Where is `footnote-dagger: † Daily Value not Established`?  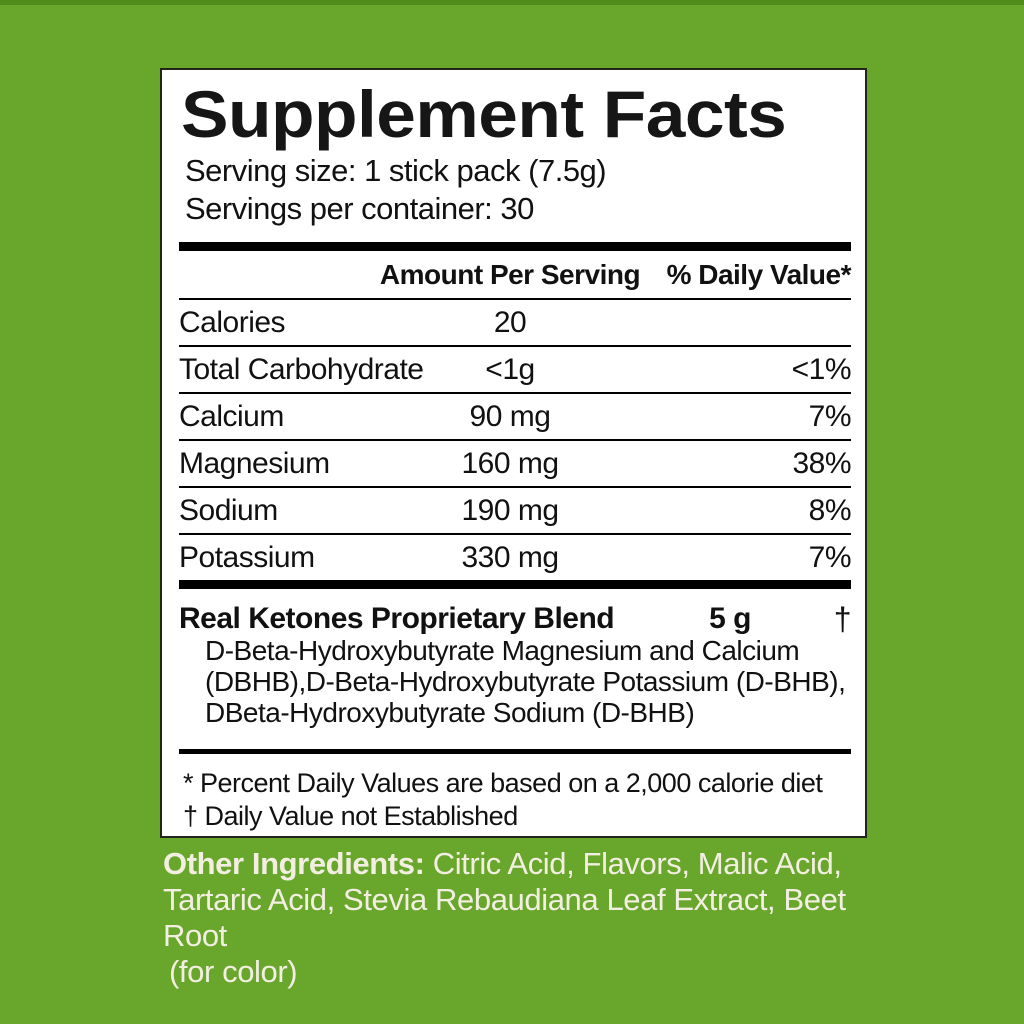
footnote-dagger: † Daily Value not Established is located at coordinates (350, 816).